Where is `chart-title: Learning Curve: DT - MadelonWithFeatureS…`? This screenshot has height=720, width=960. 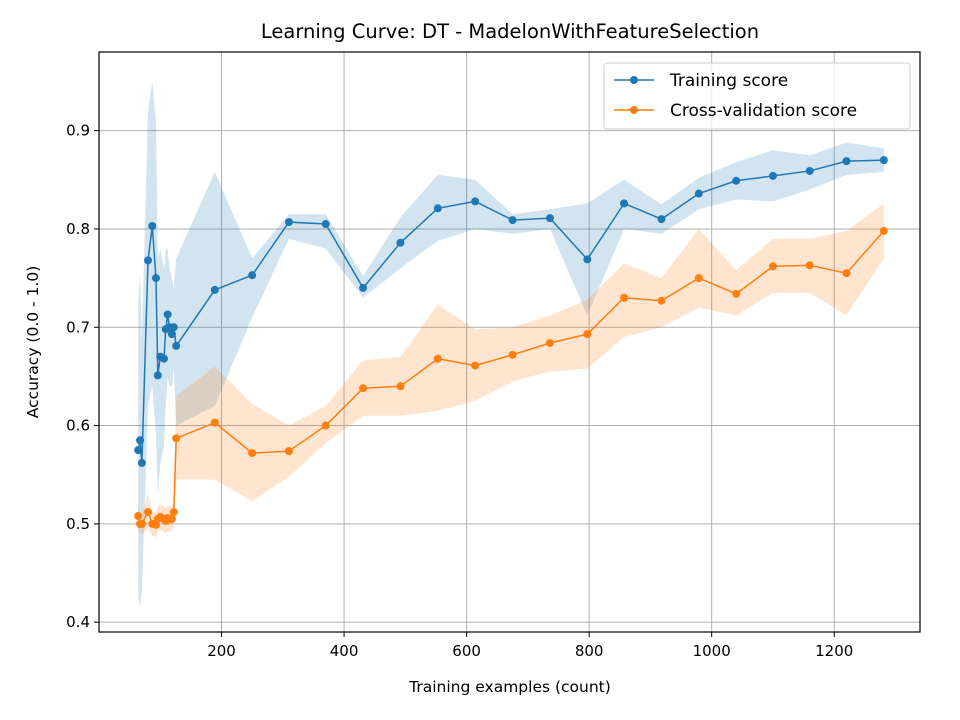
chart-title: Learning Curve: DT - MadelonWithFeatureS… is located at coordinates (510, 31).